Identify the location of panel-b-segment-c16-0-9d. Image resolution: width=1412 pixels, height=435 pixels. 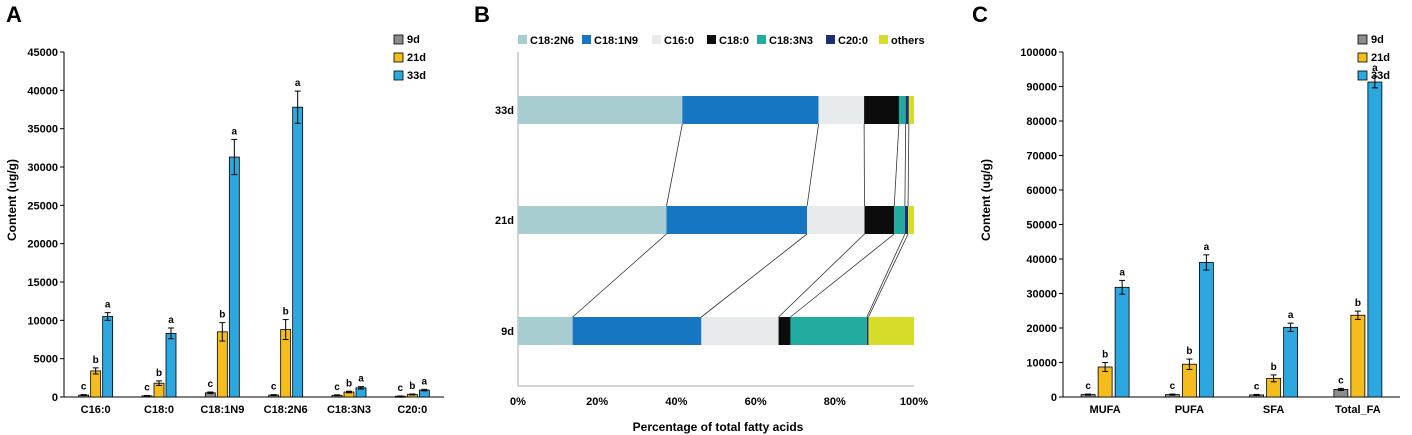
(740, 331).